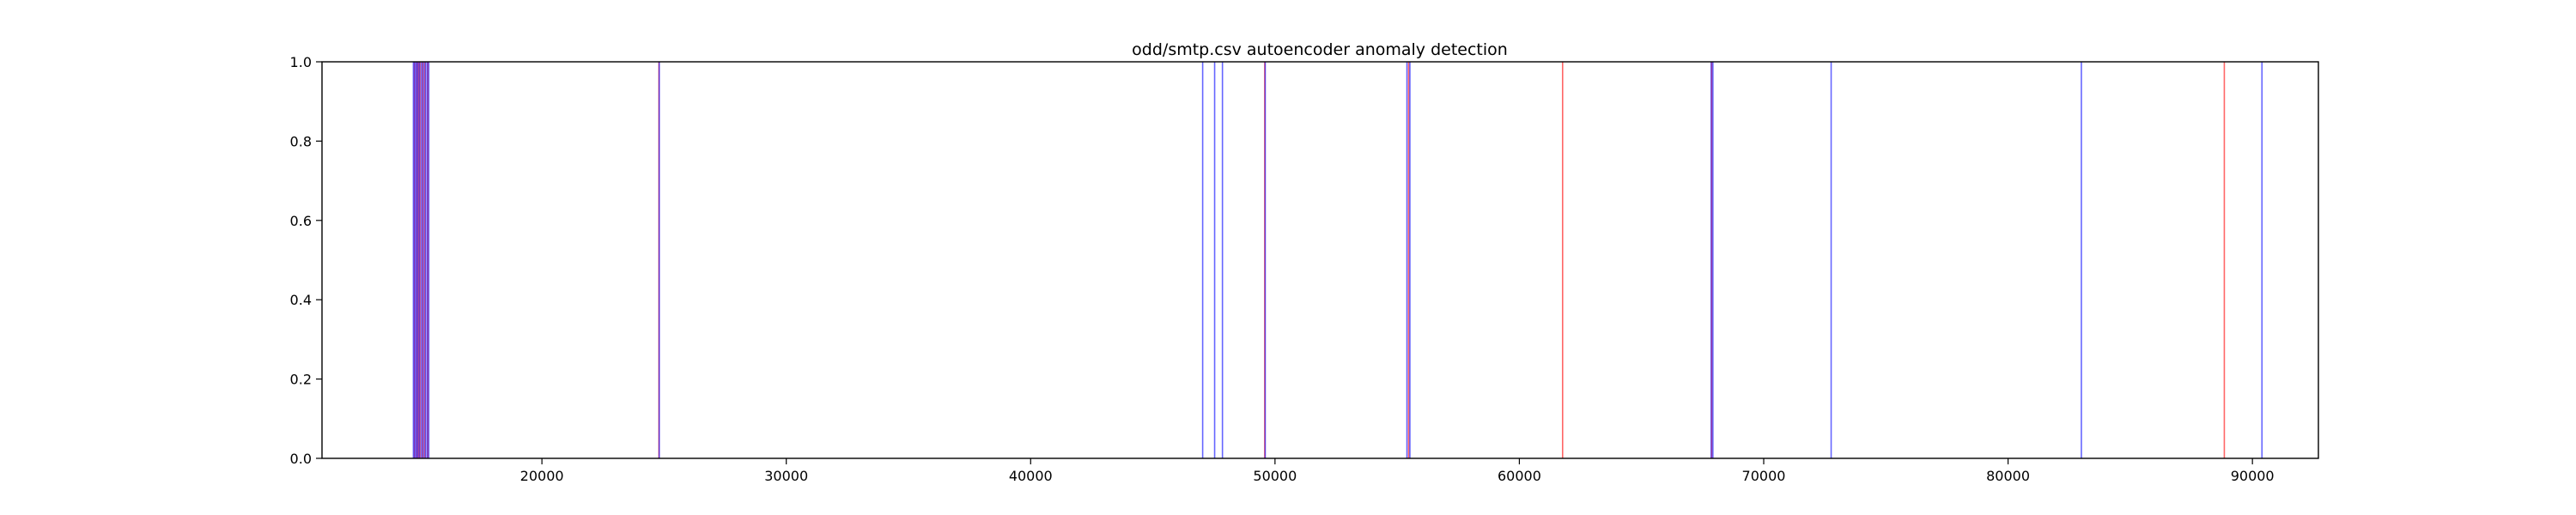 The image size is (2576, 515). Describe the element at coordinates (1764, 476) in the screenshot. I see `x-tick-label-5: 70000` at that location.